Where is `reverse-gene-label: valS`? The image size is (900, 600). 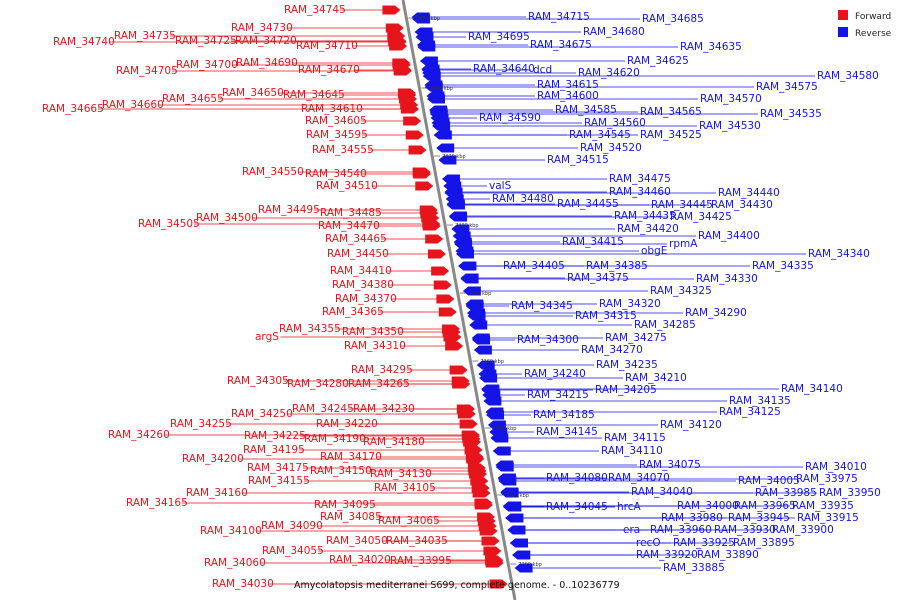 reverse-gene-label: valS is located at coordinates (500, 186).